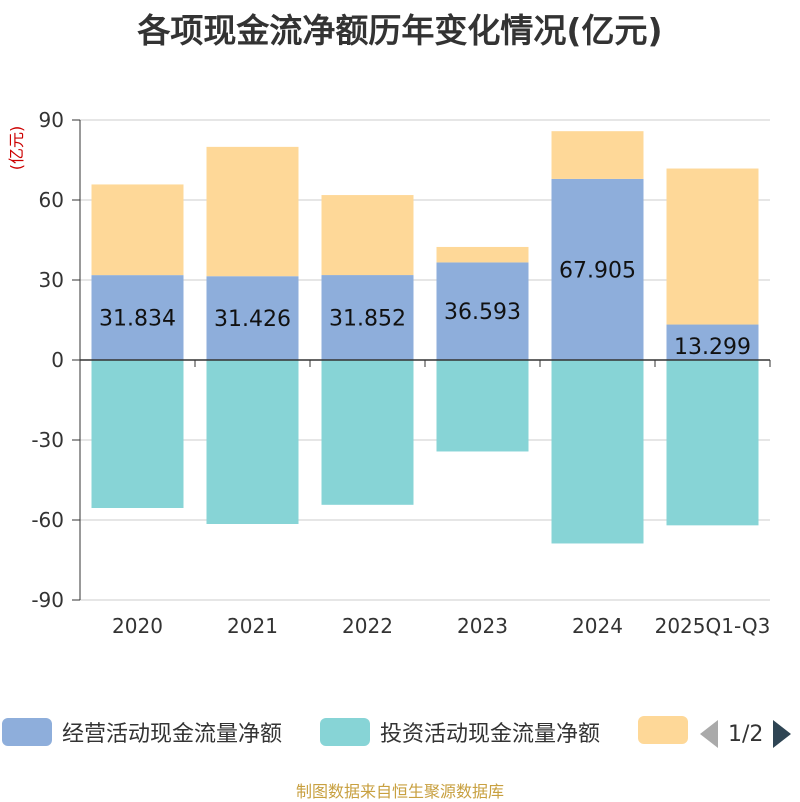 The image size is (800, 802). Describe the element at coordinates (16, 148) in the screenshot. I see `y-axis-title: (亿元)` at that location.